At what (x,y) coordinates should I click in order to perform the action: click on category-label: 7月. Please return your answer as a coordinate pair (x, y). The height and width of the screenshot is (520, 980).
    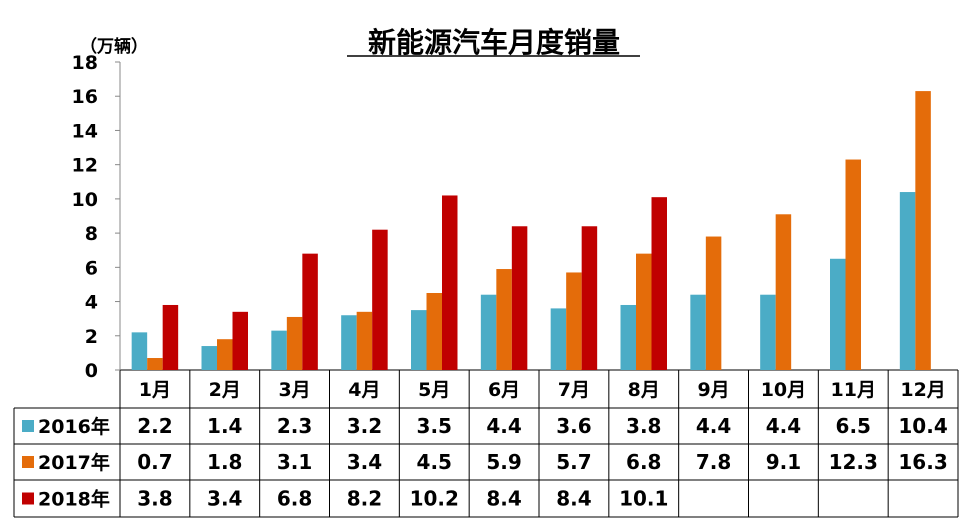
    Looking at the image, I should click on (574, 390).